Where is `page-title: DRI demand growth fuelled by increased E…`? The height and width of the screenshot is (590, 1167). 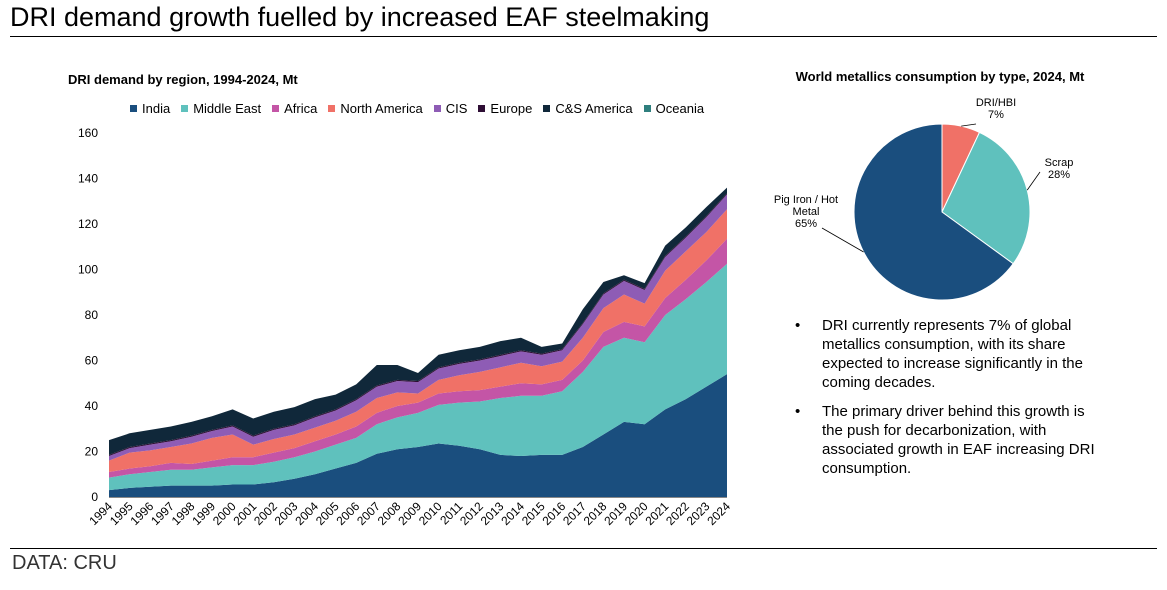 page-title: DRI demand growth fuelled by increased E… is located at coordinates (360, 17).